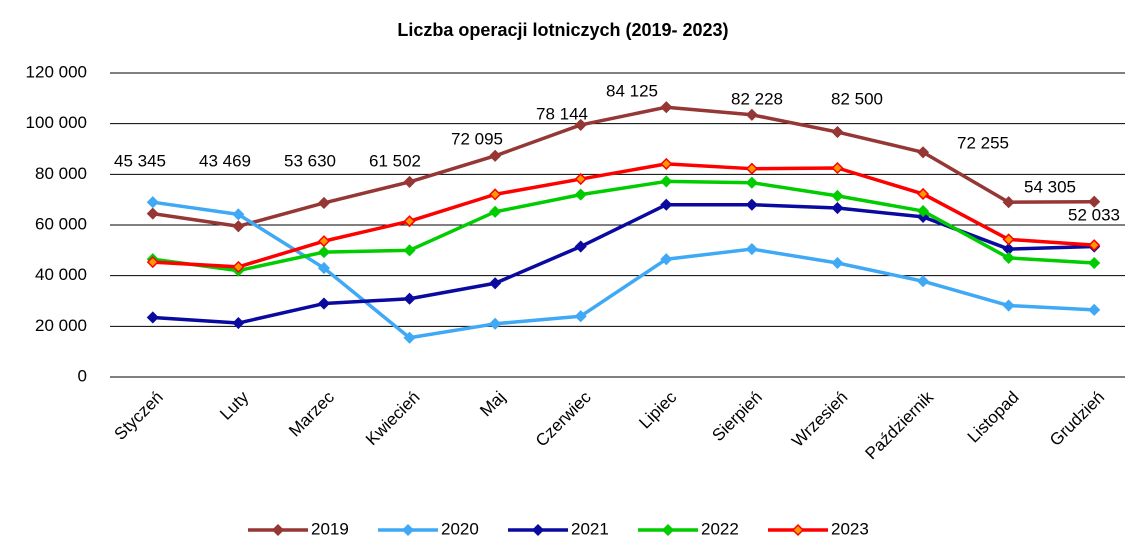  Describe the element at coordinates (563, 418) in the screenshot. I see `x-tick-label: Czerwiec` at that location.